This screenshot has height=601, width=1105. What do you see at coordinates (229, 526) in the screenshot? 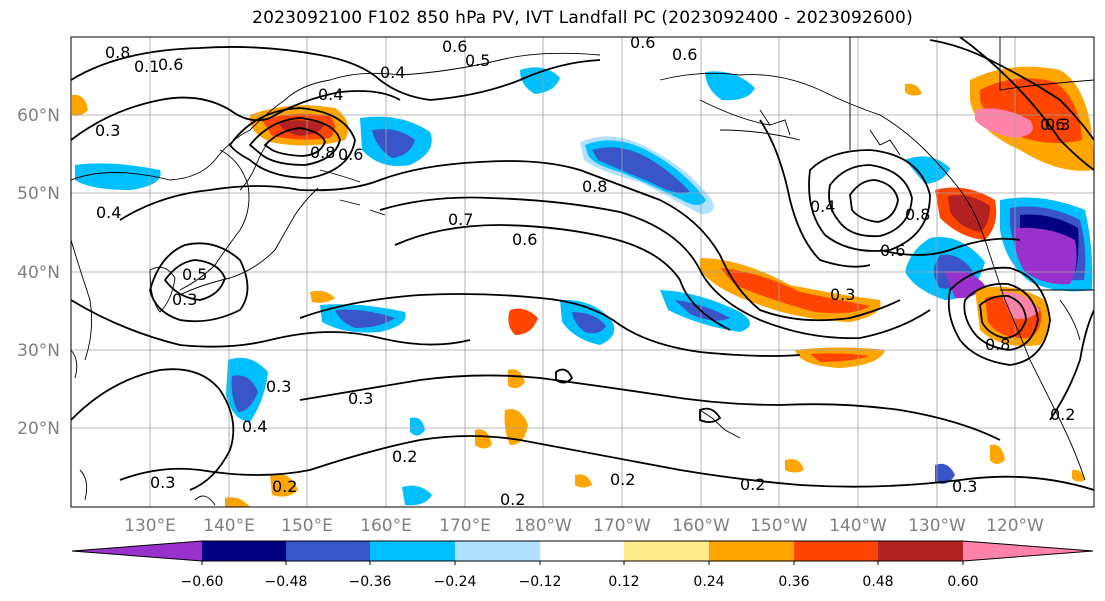
I see `lon-label: 140°E` at bounding box center [229, 526].